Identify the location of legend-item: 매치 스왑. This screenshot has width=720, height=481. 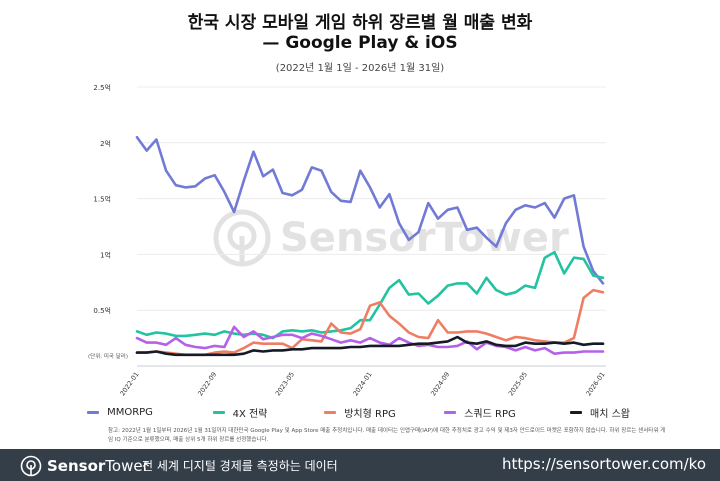
(600, 412).